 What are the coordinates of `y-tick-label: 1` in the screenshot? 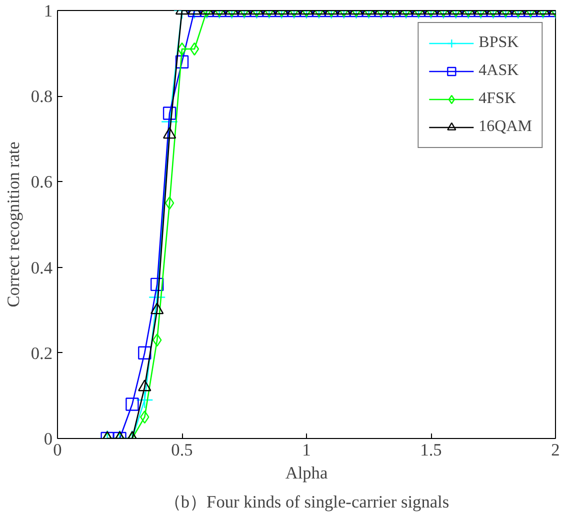 It's located at (48, 11).